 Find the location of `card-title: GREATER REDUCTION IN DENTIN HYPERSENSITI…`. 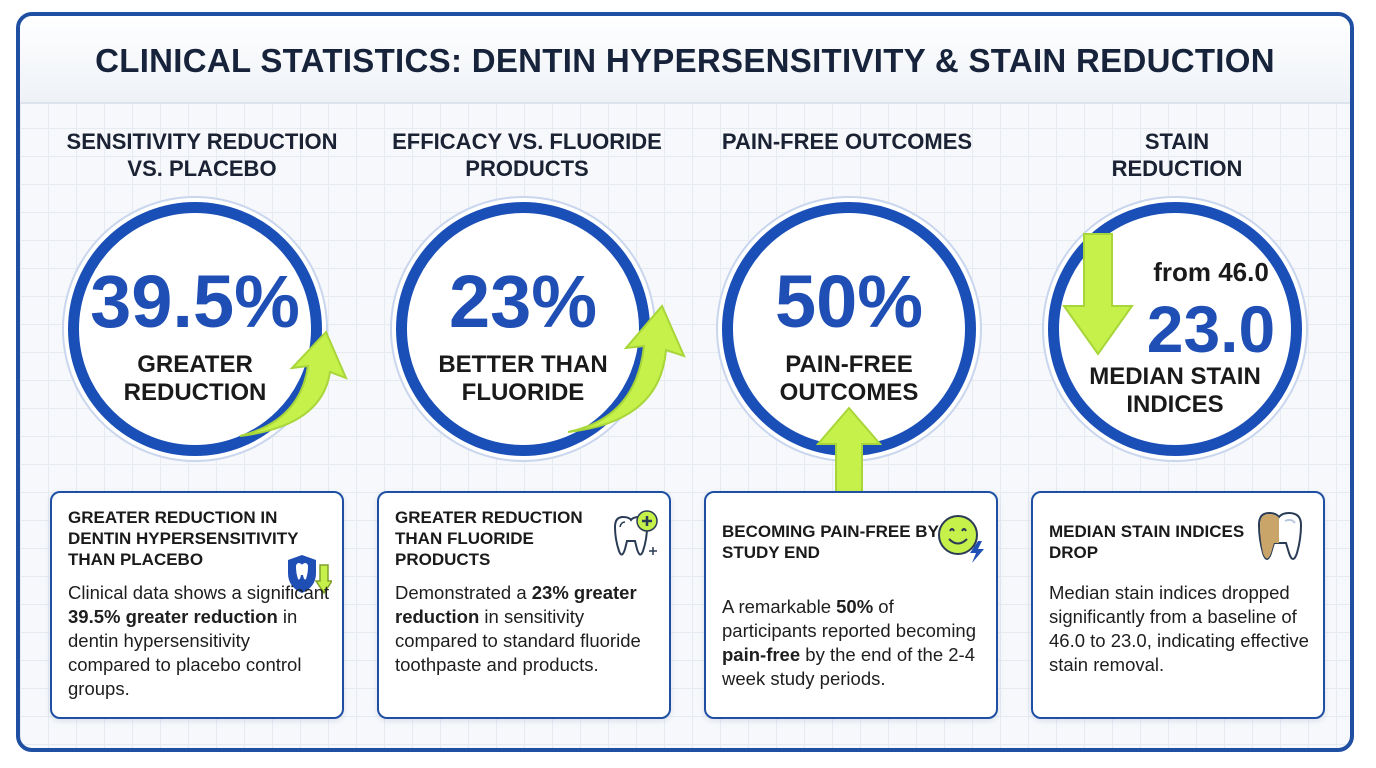

card-title: GREATER REDUCTION IN DENTIN HYPERSENSITI… is located at coordinates (183, 538).